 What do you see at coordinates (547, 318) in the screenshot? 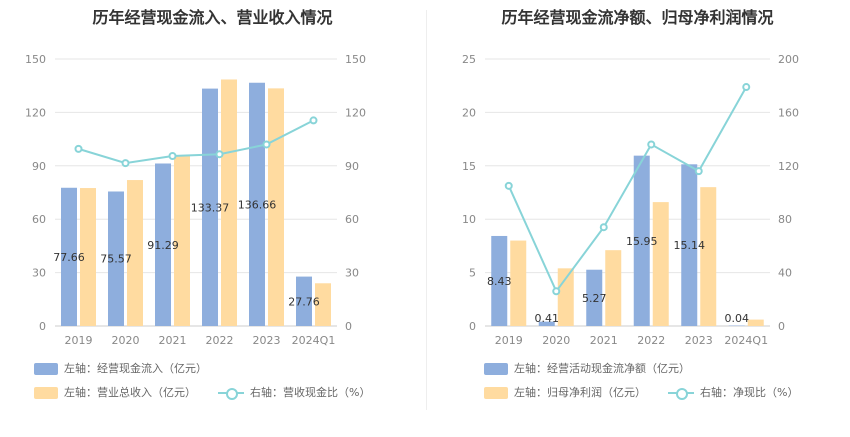
I see `bar-data-label: 0.41` at bounding box center [547, 318].